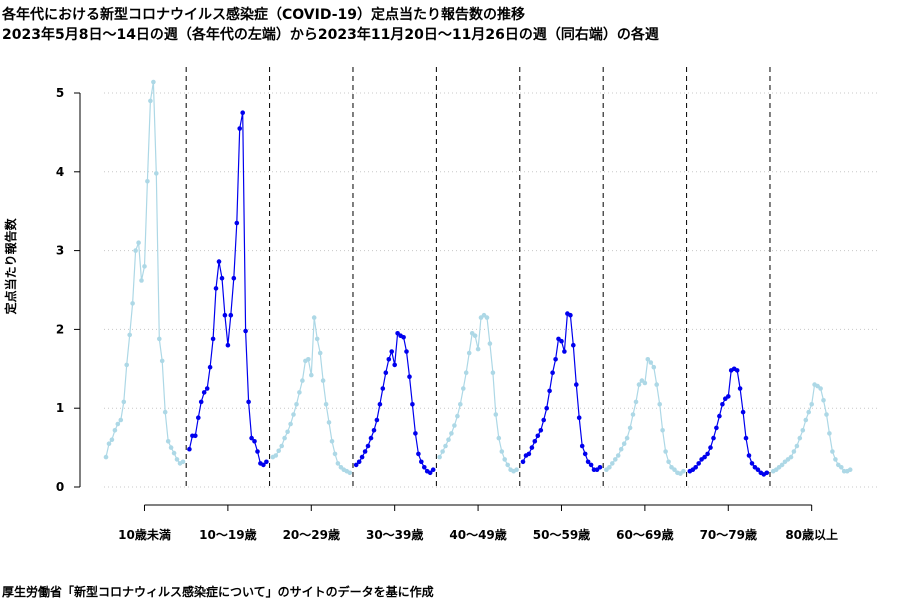  What do you see at coordinates (561, 534) in the screenshot?
I see `x-tick-label-5: 50〜59歳` at bounding box center [561, 534].